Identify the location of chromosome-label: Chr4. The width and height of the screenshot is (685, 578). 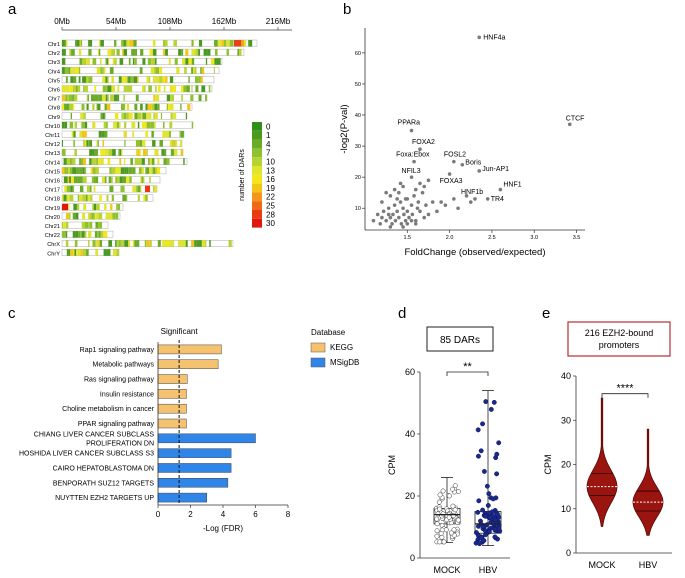
(54, 72).